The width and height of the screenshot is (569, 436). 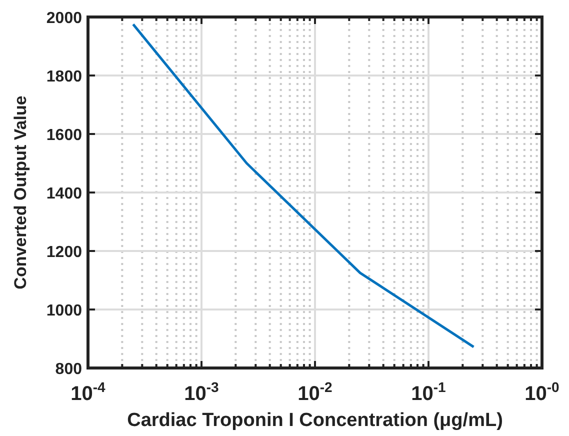 What do you see at coordinates (64, 194) in the screenshot?
I see `y-tick-label: 1400` at bounding box center [64, 194].